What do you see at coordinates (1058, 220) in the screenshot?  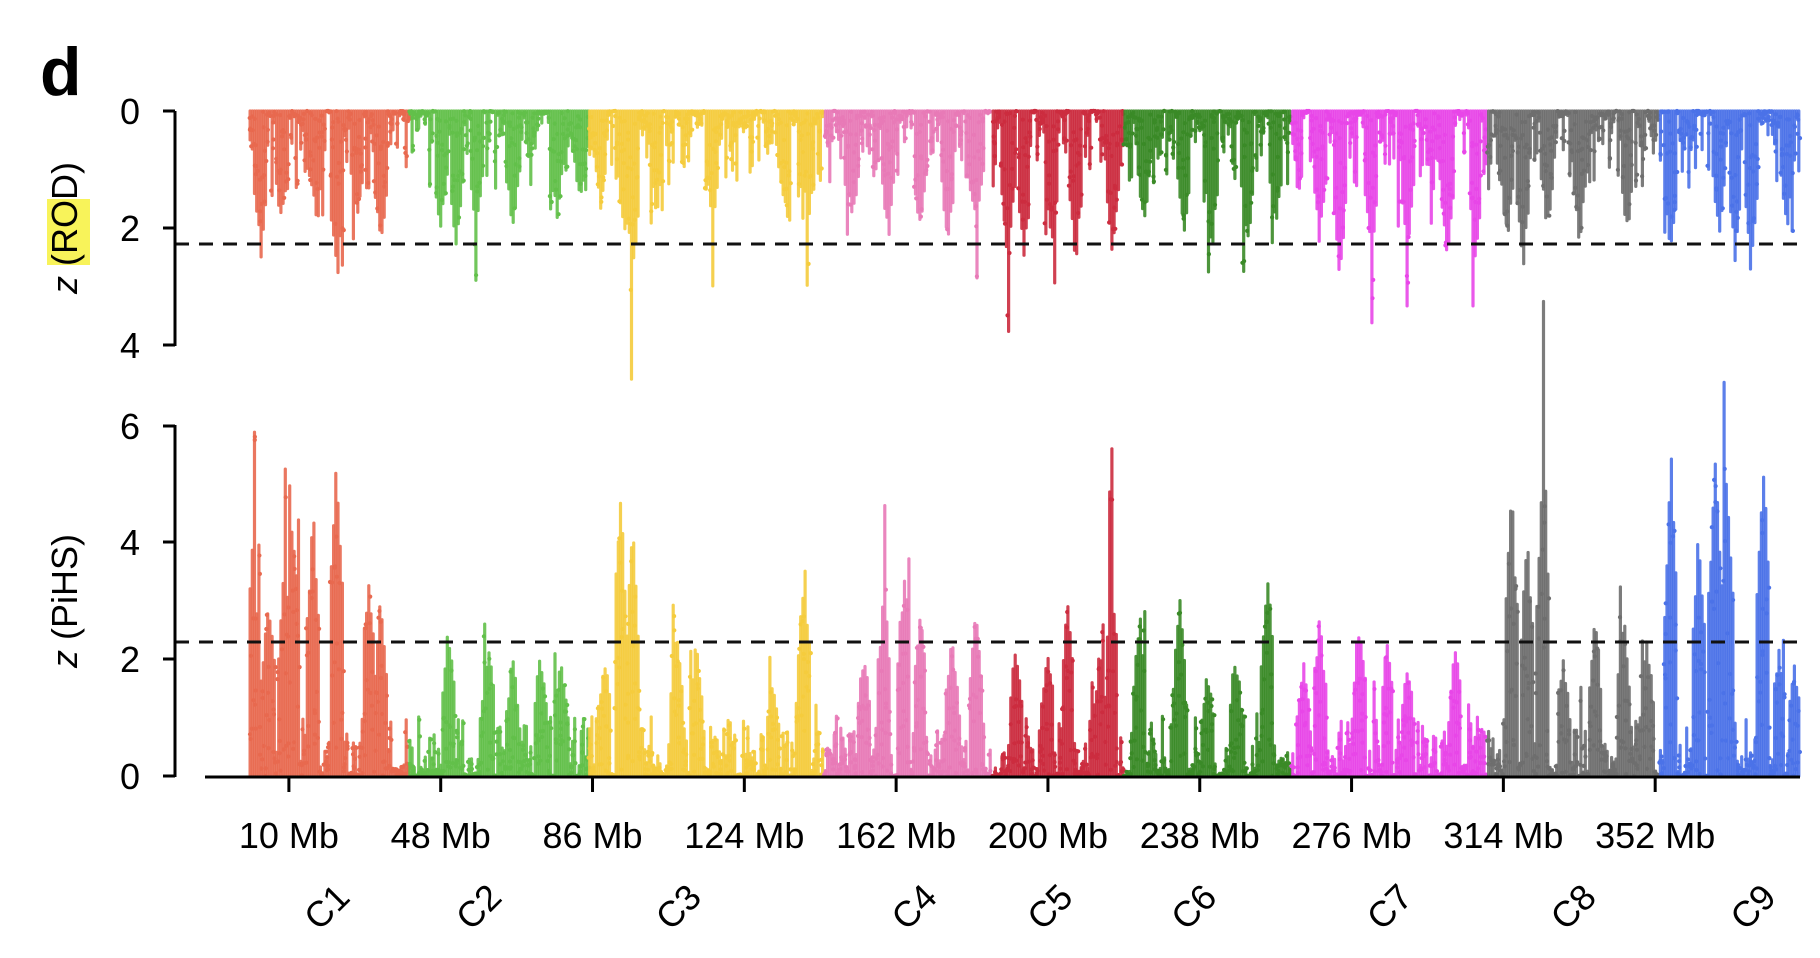 I see `rod-chromosome-c5` at bounding box center [1058, 220].